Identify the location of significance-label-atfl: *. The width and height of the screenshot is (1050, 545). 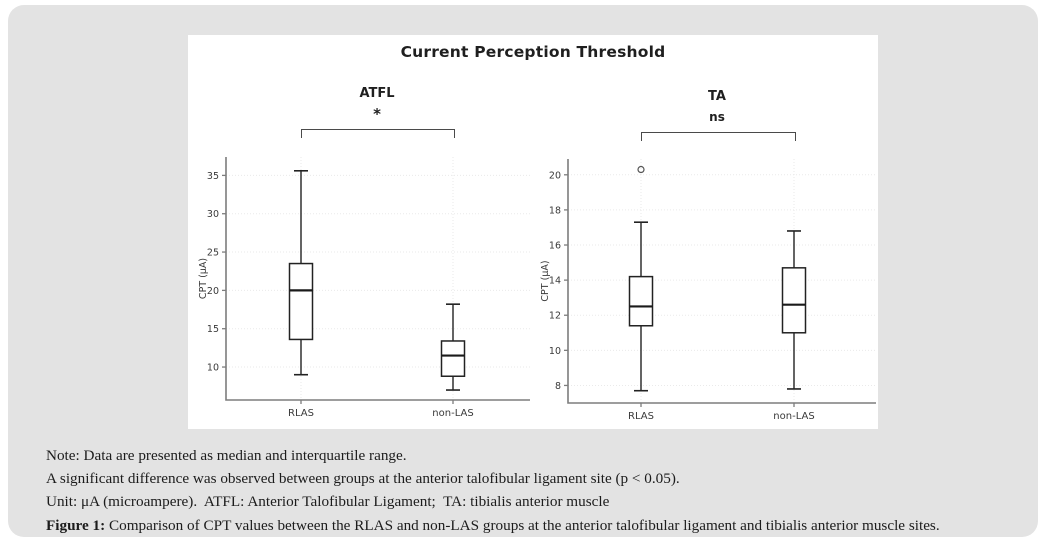
(377, 114).